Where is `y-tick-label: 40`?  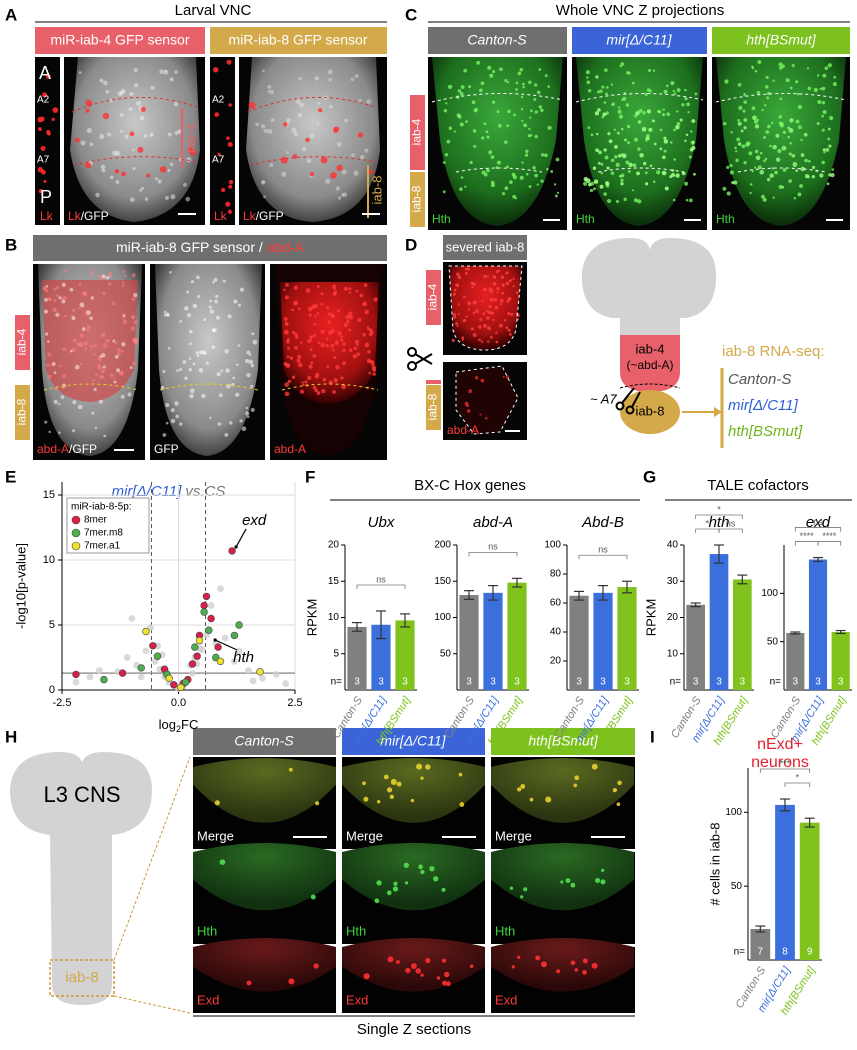
y-tick-label: 40 is located at coordinates (673, 545).